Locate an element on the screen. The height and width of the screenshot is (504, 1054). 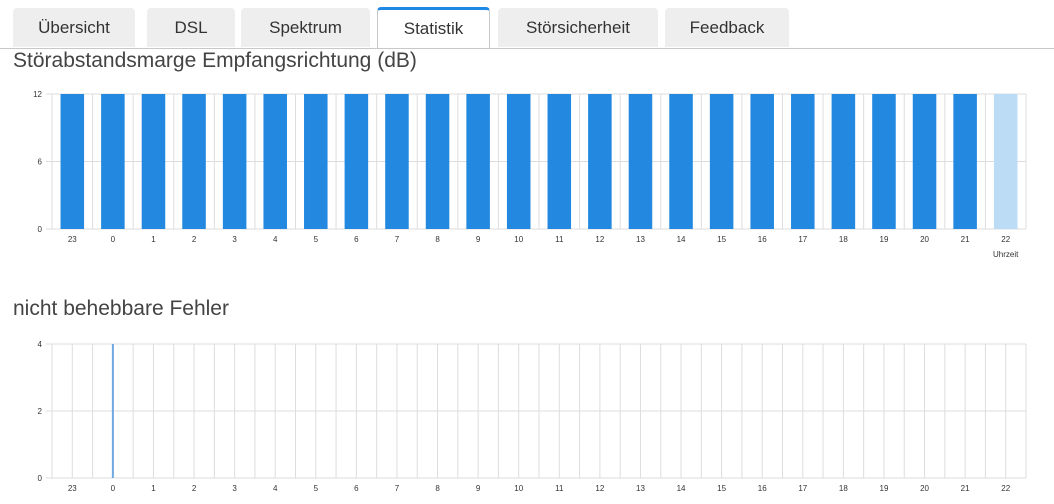
y-tick-label: 4 is located at coordinates (40, 344).